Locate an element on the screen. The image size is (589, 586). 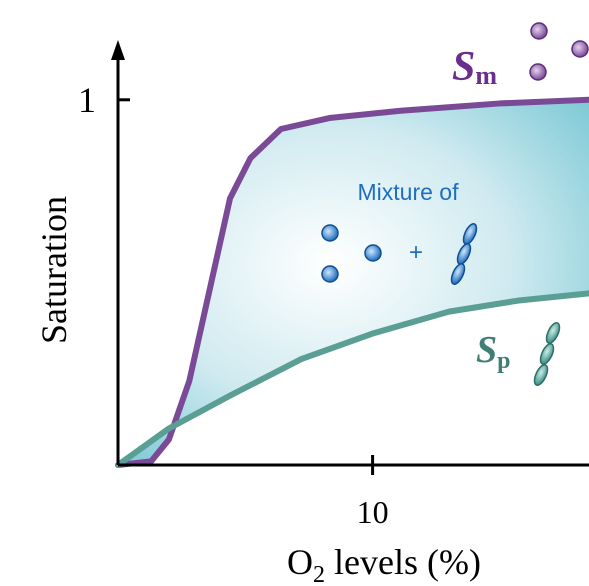
series-label-sub: m is located at coordinates (486, 75).